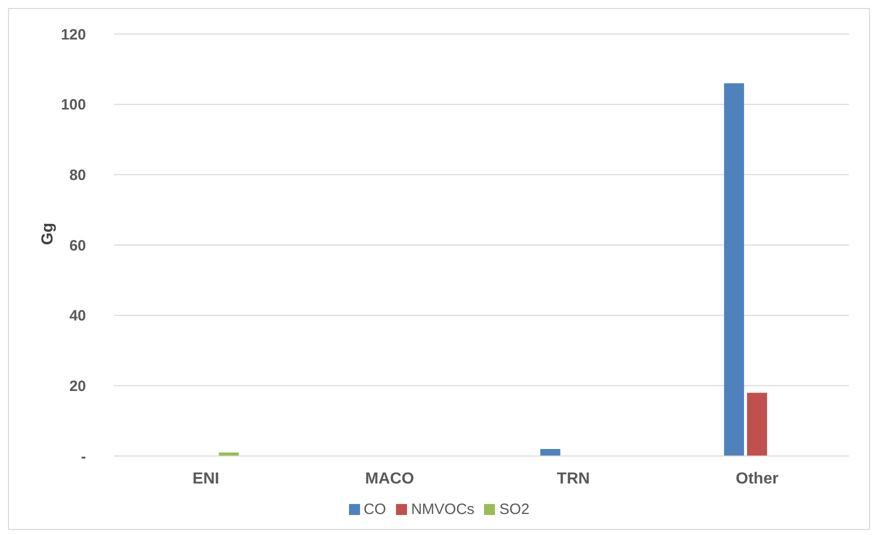 This screenshot has height=535, width=873. What do you see at coordinates (573, 479) in the screenshot?
I see `x-tick-label: TRN` at bounding box center [573, 479].